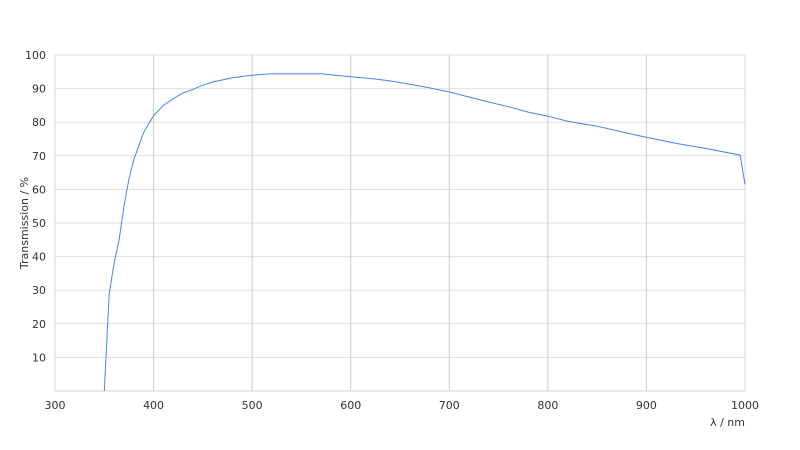 The height and width of the screenshot is (450, 800). What do you see at coordinates (646, 405) in the screenshot?
I see `x-tick-label: 900` at bounding box center [646, 405].